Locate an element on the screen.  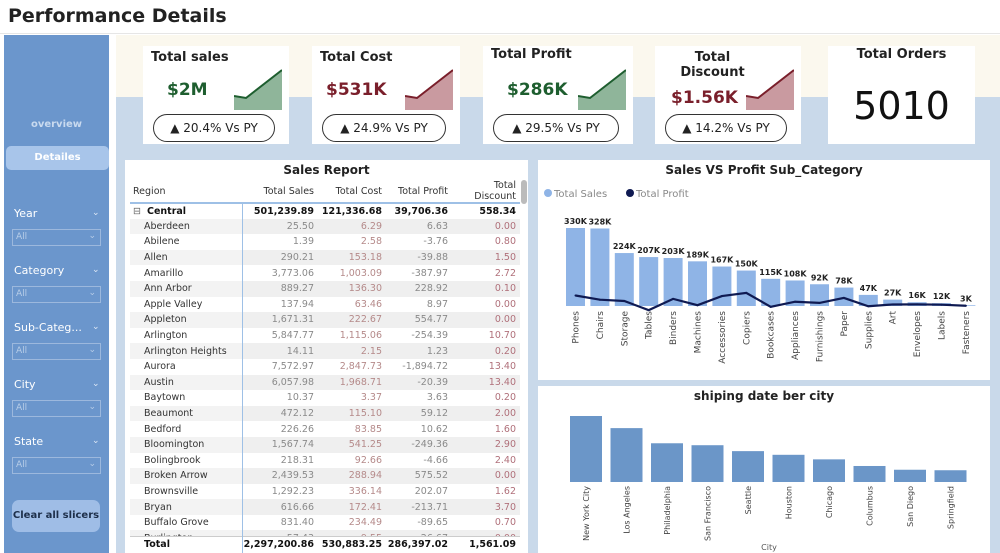
cell: 14.11 is located at coordinates (280, 351).